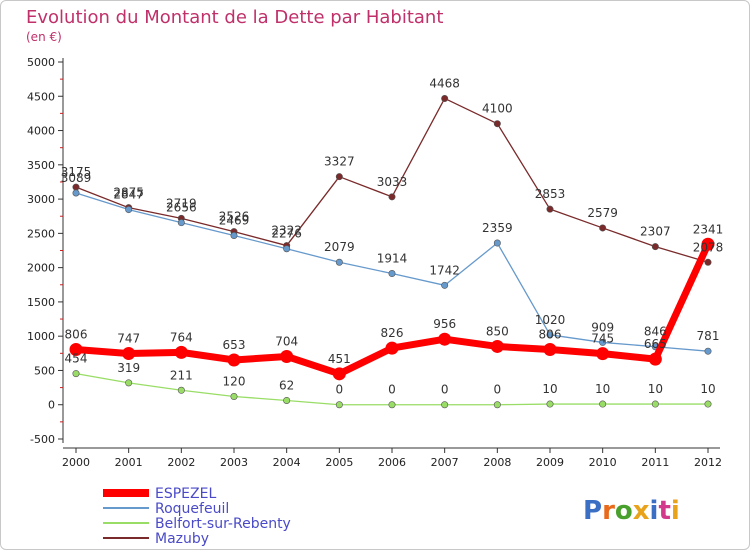 The width and height of the screenshot is (750, 550). Describe the element at coordinates (655, 462) in the screenshot. I see `x-tick-label: 2011` at that location.